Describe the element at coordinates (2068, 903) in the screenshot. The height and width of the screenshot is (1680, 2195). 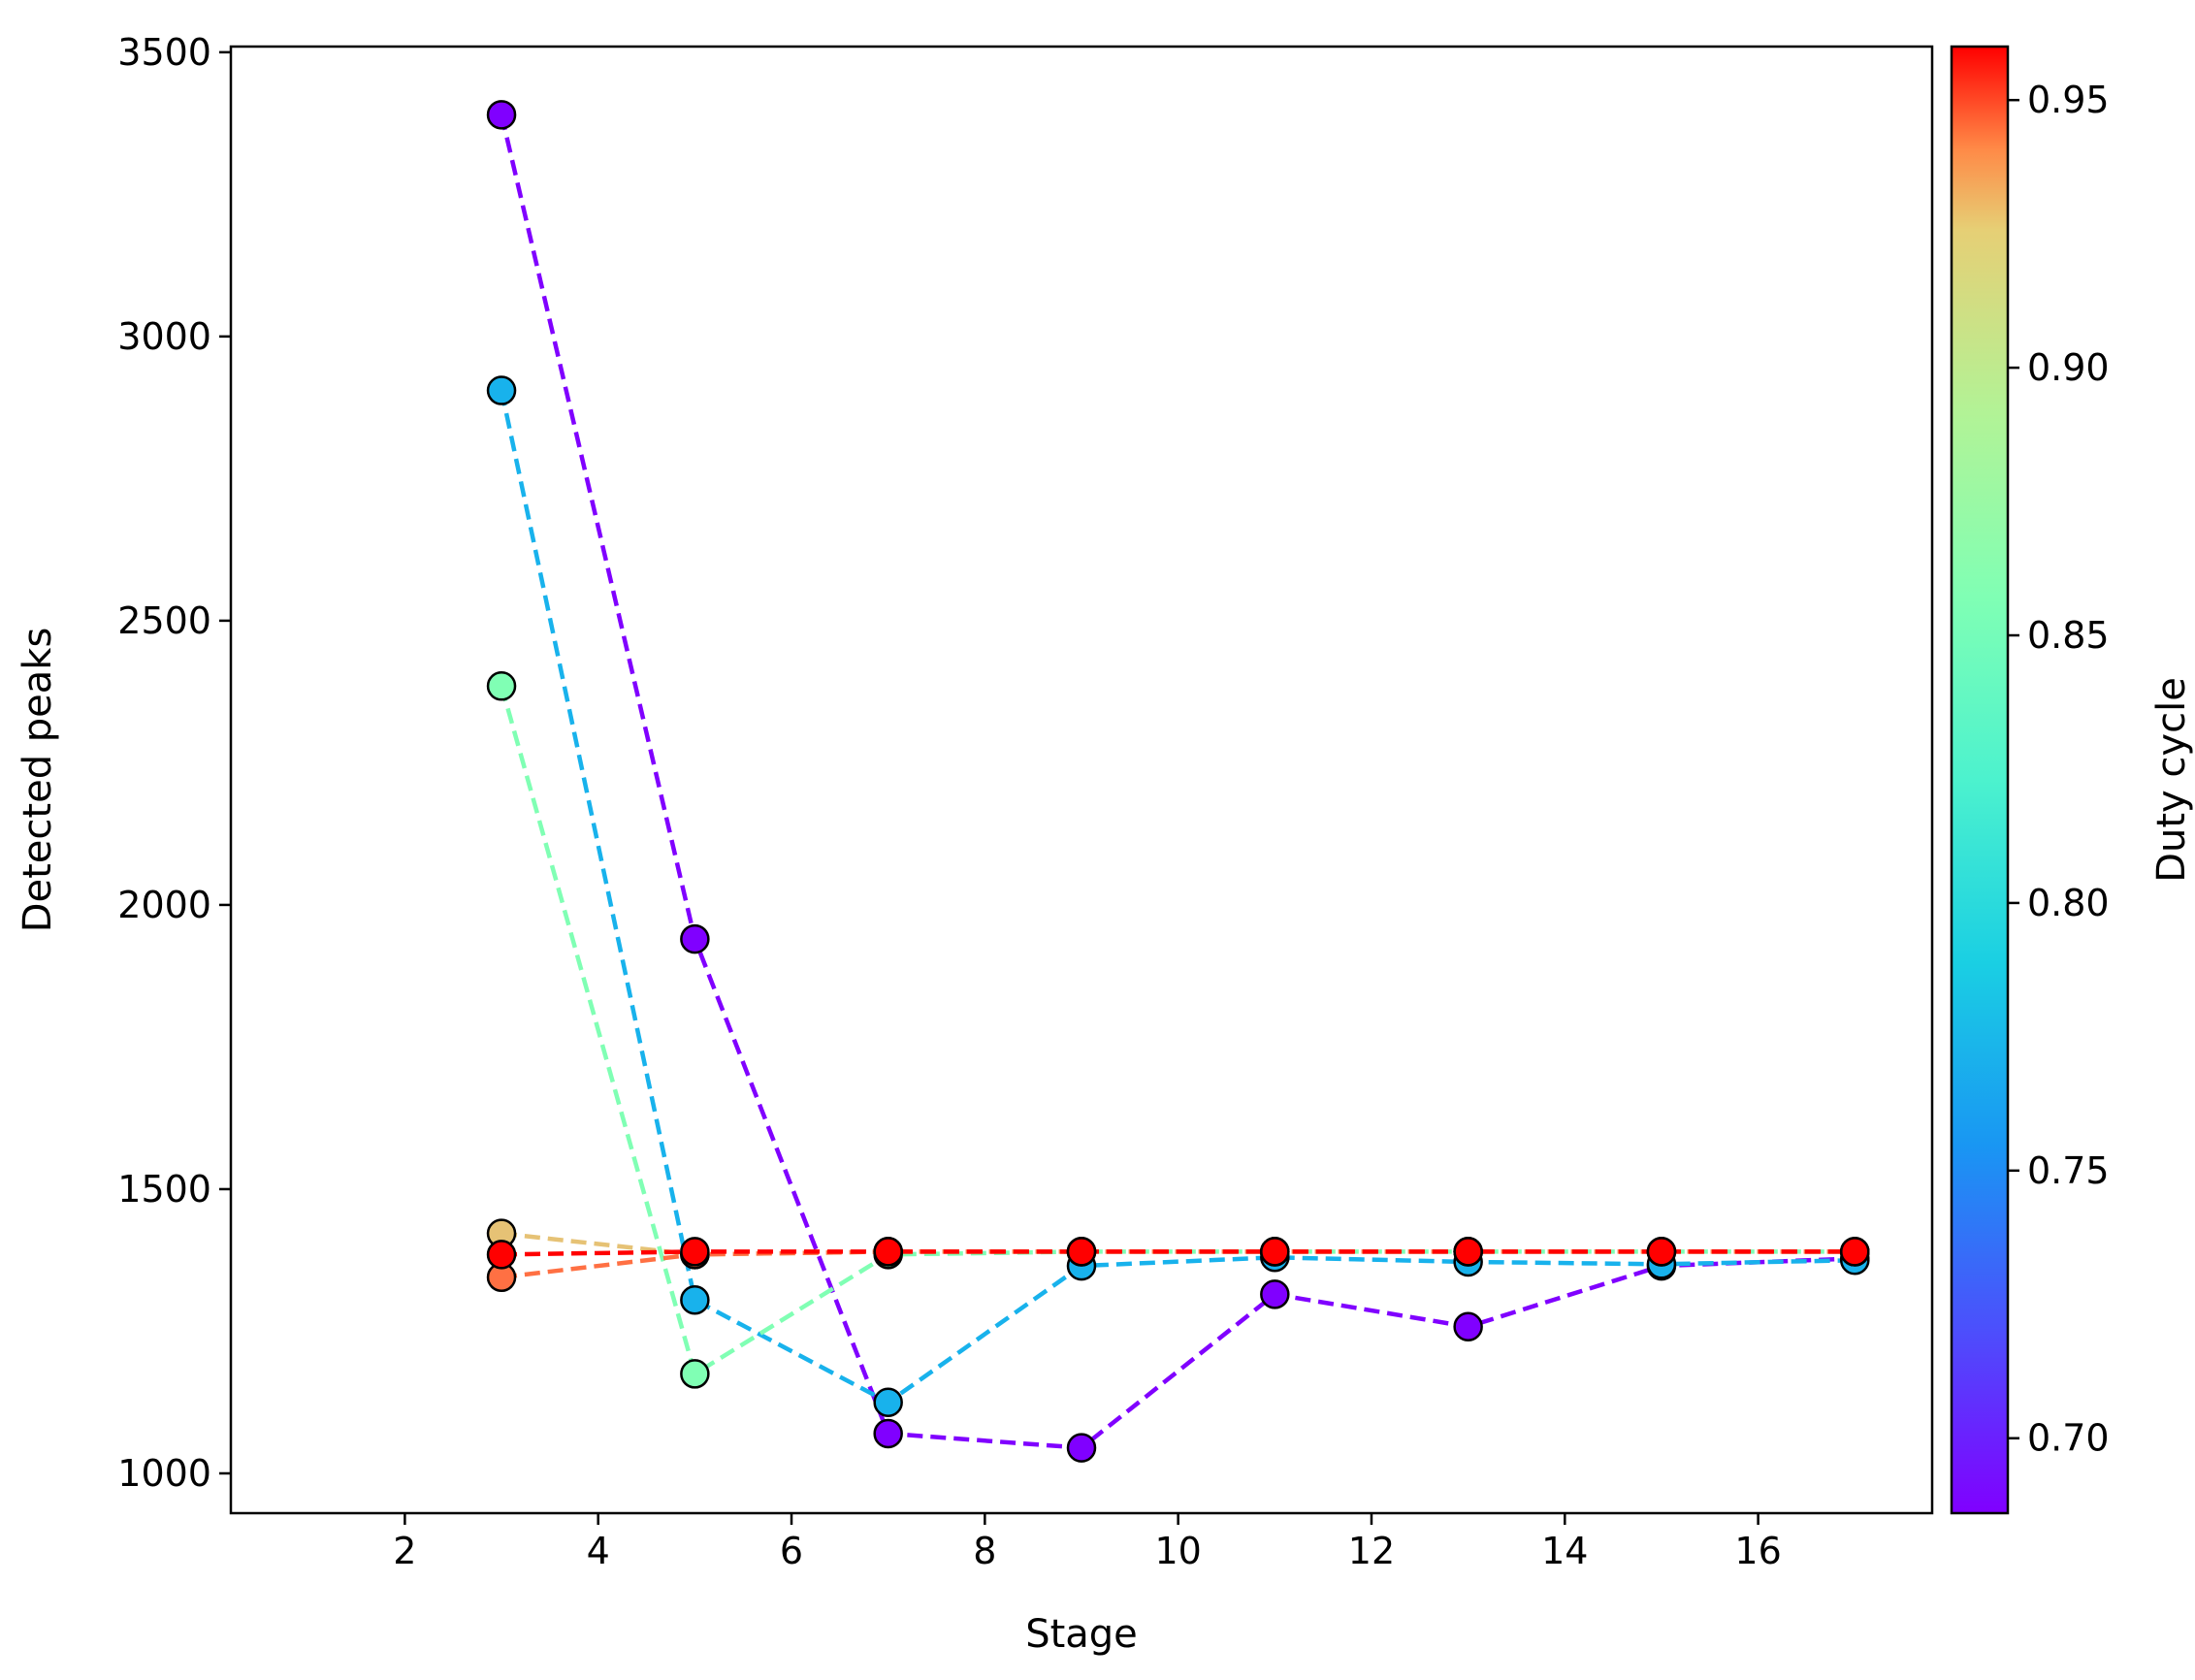
I see `colorbar-tick-label: 0.80` at that location.